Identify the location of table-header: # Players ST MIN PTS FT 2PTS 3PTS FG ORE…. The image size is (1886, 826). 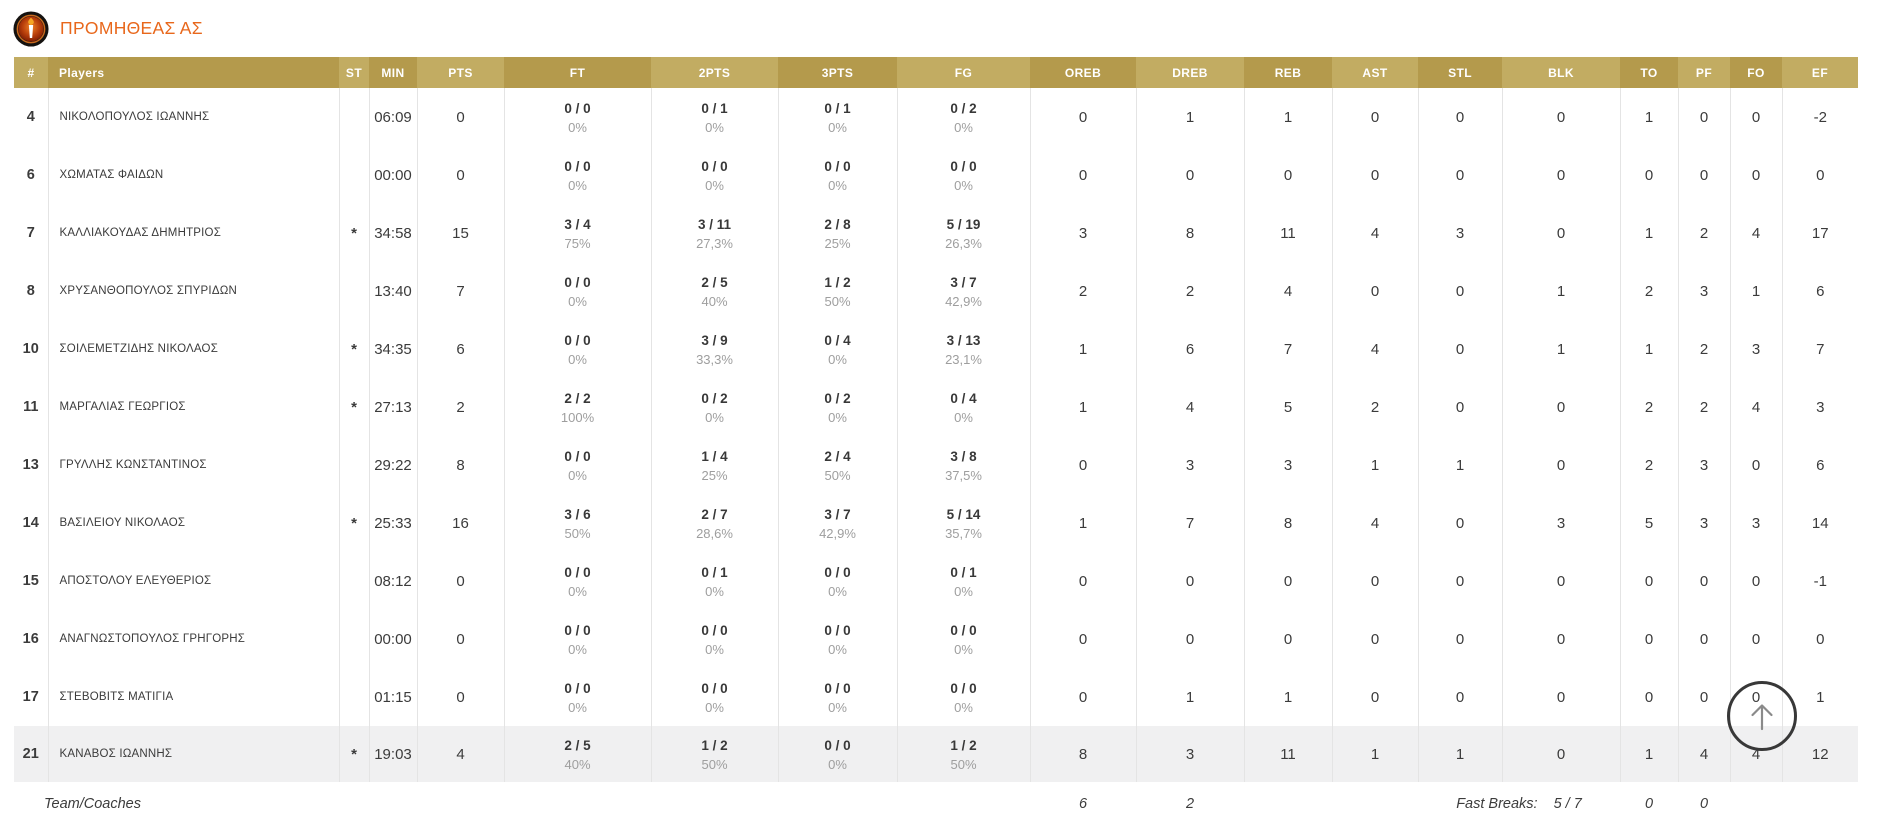
(936, 72).